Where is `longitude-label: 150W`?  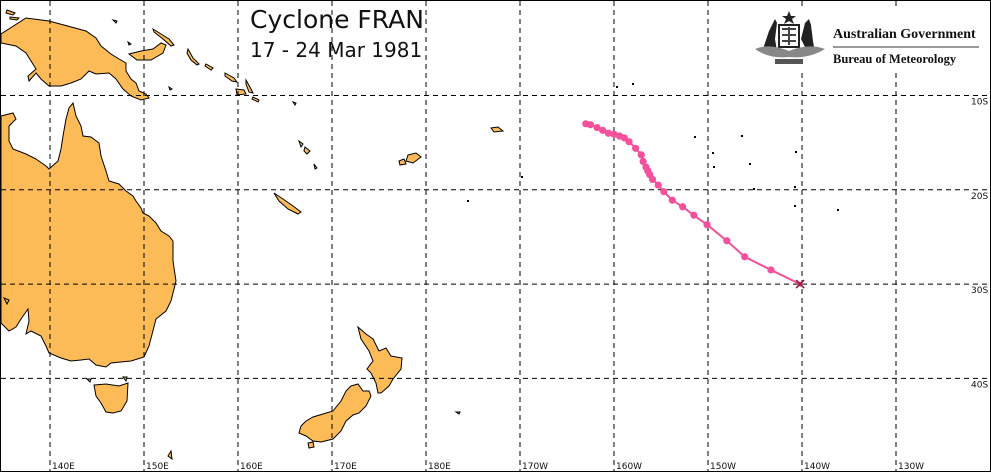
longitude-label: 150W is located at coordinates (723, 467).